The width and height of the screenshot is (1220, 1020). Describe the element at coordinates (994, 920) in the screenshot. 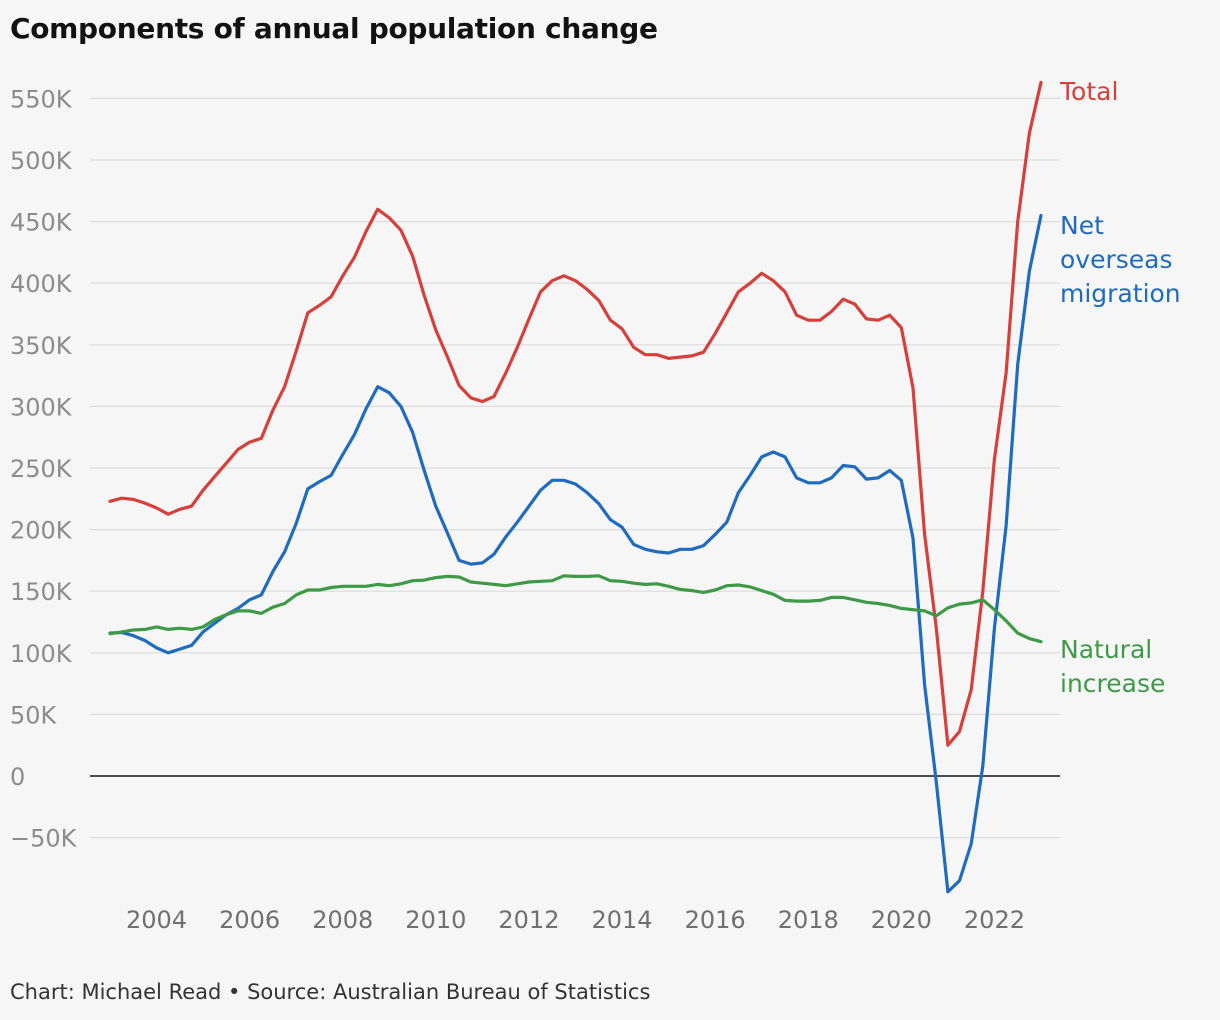

I see `x-tick-label: 2022` at that location.